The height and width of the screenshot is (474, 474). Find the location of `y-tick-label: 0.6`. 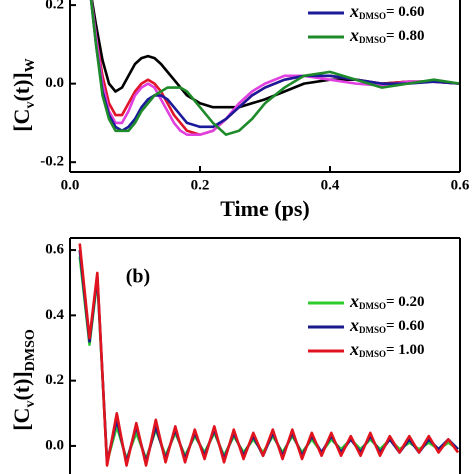

y-tick-label: 0.6 is located at coordinates (54, 250).